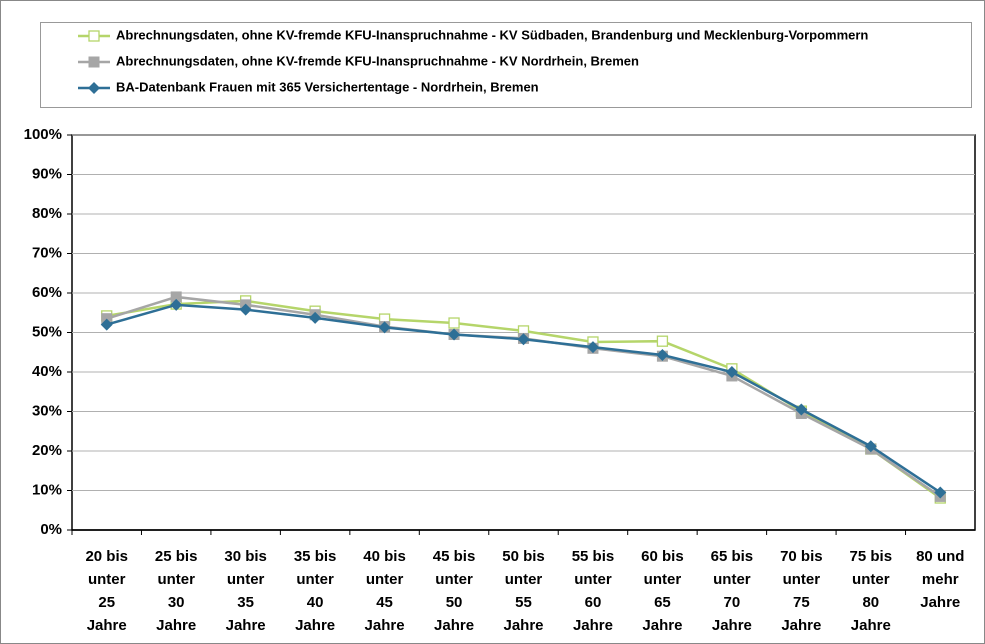 The width and height of the screenshot is (985, 644). What do you see at coordinates (662, 591) in the screenshot?
I see `x-tick-label: 60 bis unter 65 Jahre` at bounding box center [662, 591].